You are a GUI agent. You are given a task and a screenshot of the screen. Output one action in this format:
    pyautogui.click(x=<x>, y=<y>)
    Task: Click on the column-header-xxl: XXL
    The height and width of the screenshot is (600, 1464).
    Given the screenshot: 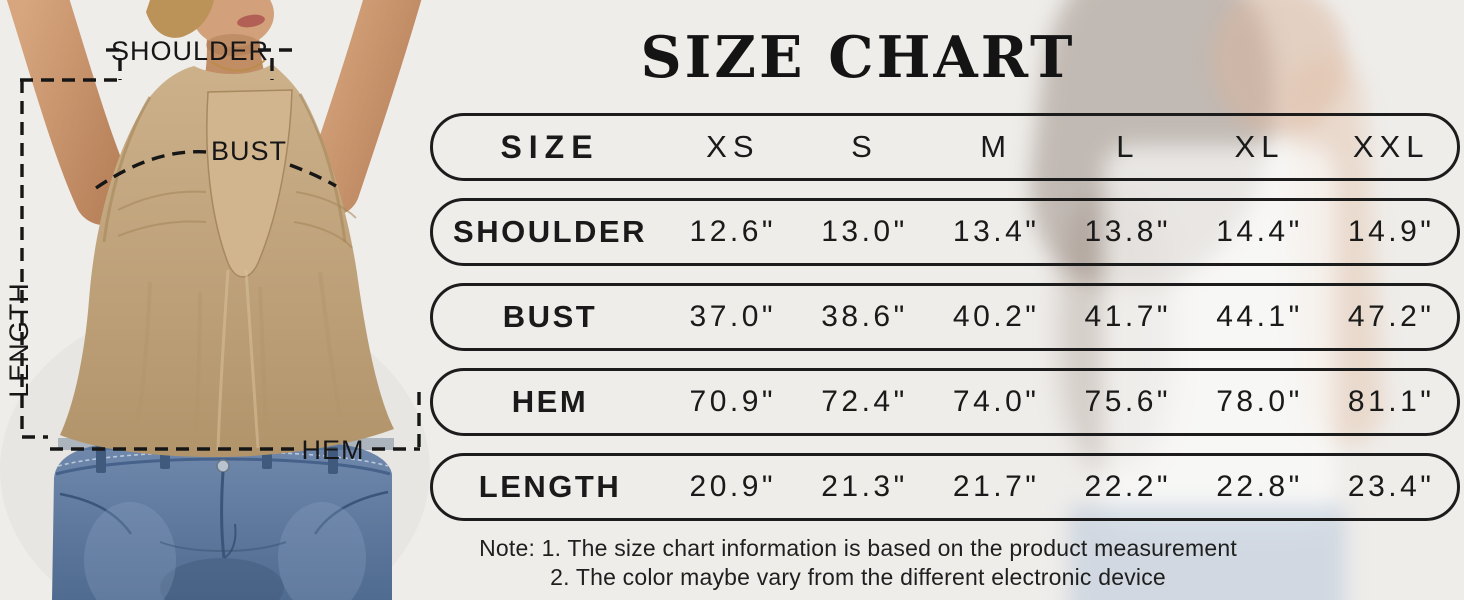 What is the action you would take?
    pyautogui.click(x=1391, y=146)
    